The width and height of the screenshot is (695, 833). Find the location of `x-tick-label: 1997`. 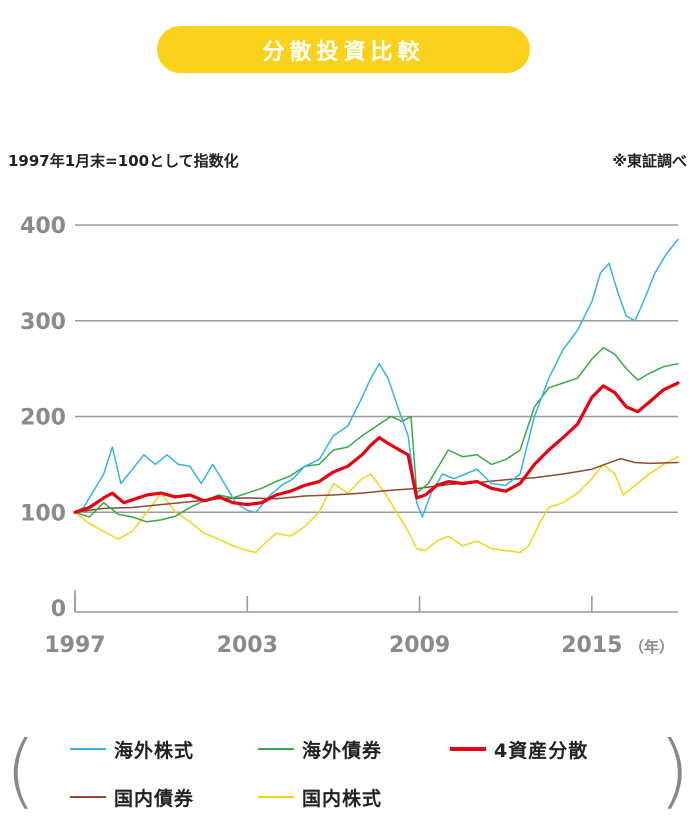

x-tick-label: 1997 is located at coordinates (74, 645).